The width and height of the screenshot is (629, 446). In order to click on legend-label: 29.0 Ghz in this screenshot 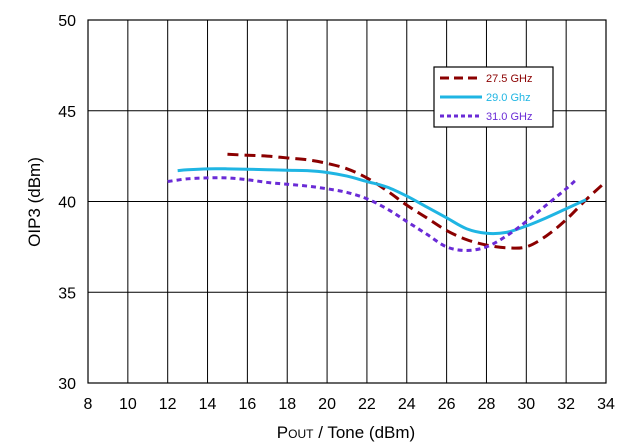, I will do `click(508, 98)`.